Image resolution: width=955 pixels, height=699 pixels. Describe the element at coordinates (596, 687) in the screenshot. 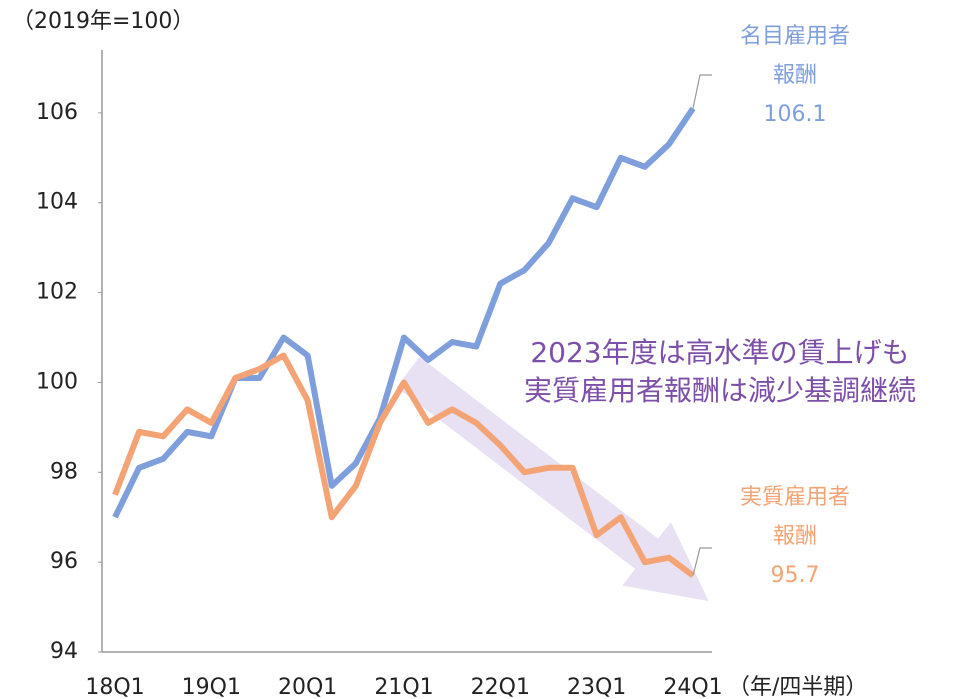

I see `x-tick-label: 23Q1` at that location.